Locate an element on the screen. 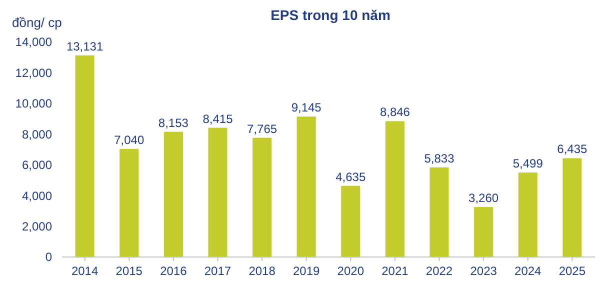 This screenshot has height=297, width=611. data-label: 7,765 is located at coordinates (262, 129).